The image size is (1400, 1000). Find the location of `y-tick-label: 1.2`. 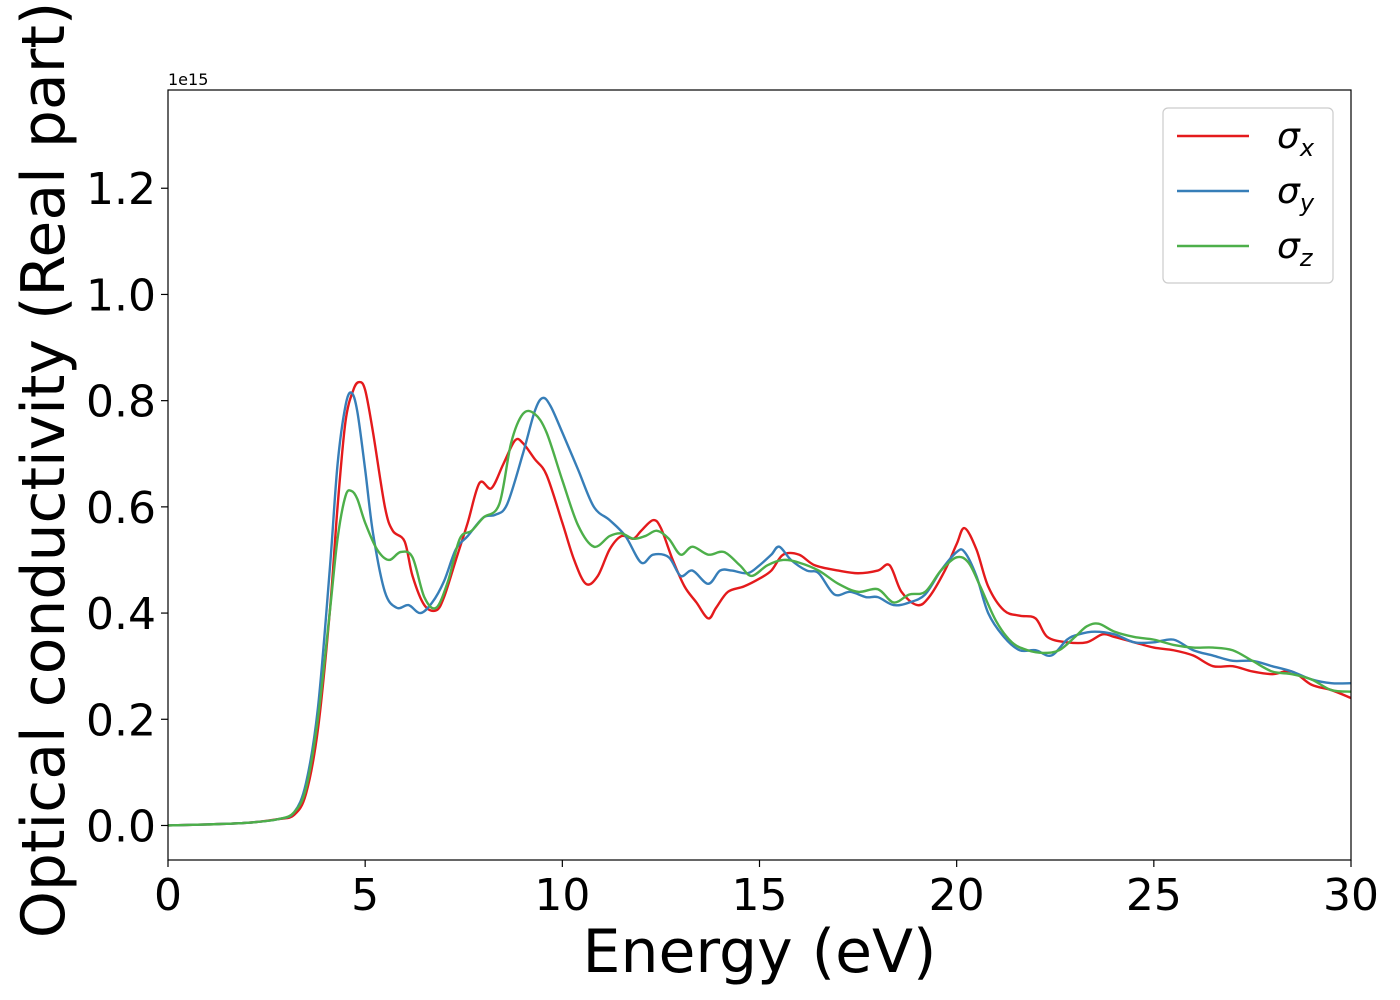

y-tick-label: 1.2 is located at coordinates (121, 189).